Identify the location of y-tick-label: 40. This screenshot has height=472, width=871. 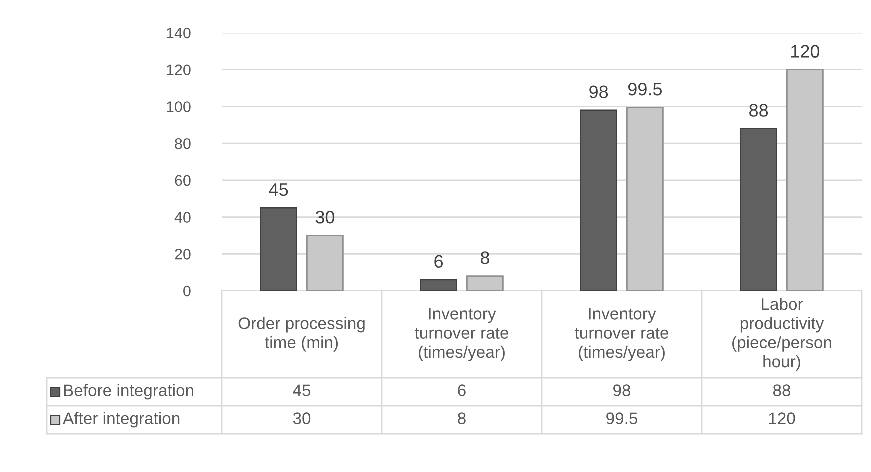
(182, 217).